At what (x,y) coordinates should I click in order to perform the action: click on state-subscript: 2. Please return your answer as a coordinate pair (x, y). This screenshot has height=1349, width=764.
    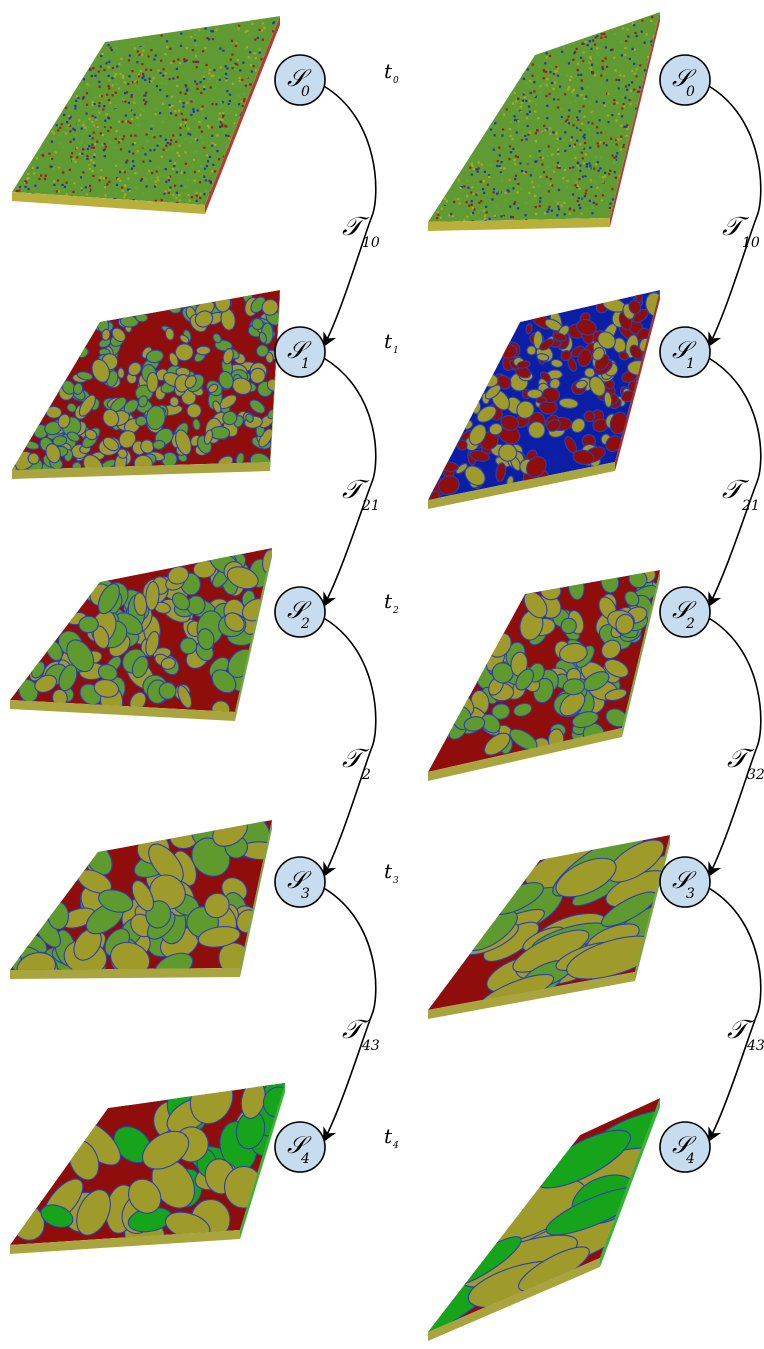
    Looking at the image, I should click on (305, 624).